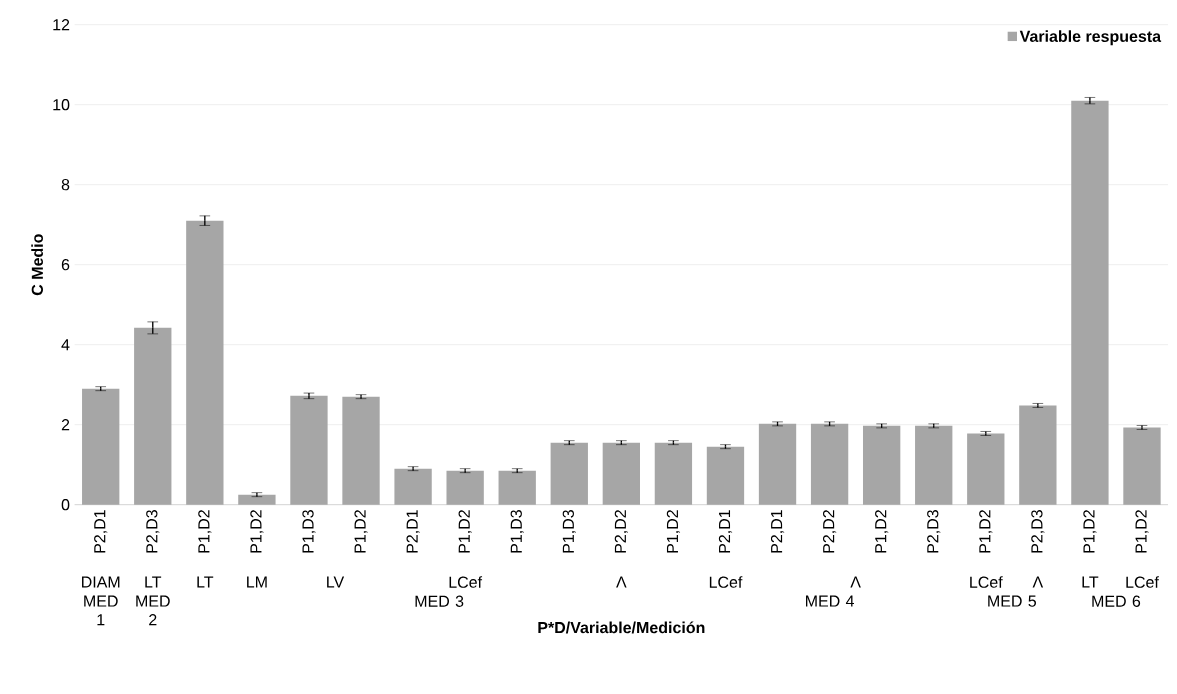  What do you see at coordinates (439, 601) in the screenshot?
I see `text: MED 3` at bounding box center [439, 601].